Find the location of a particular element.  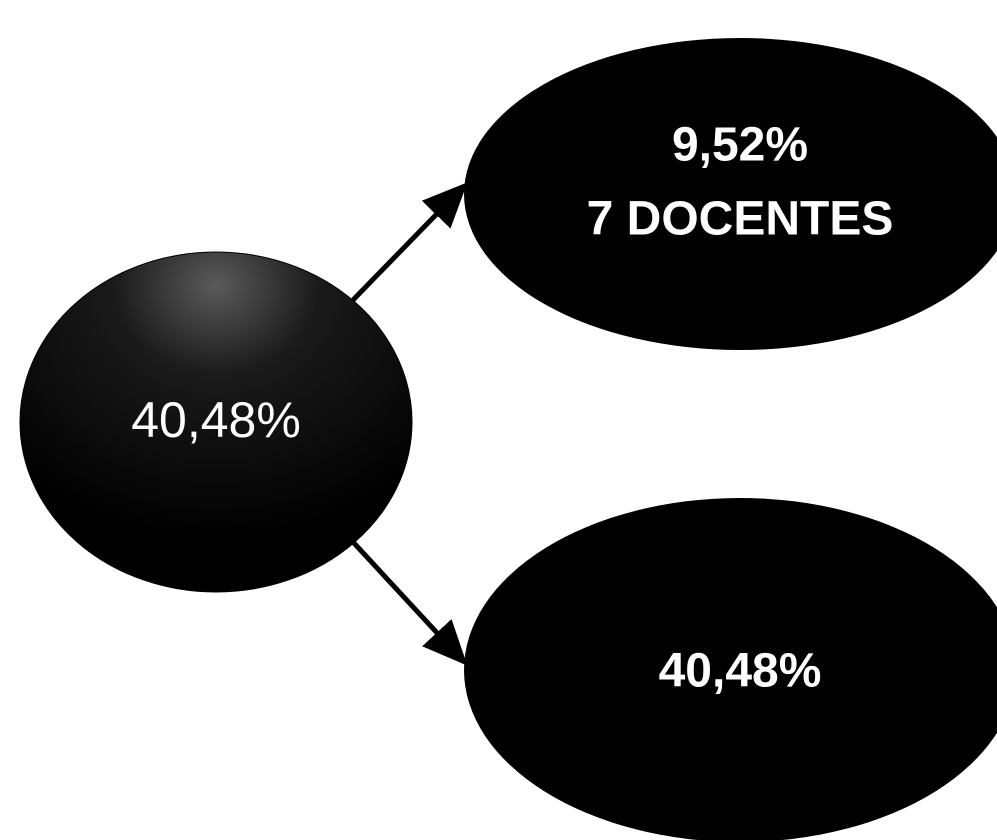

arrow-to-top-node is located at coordinates (409, 242).